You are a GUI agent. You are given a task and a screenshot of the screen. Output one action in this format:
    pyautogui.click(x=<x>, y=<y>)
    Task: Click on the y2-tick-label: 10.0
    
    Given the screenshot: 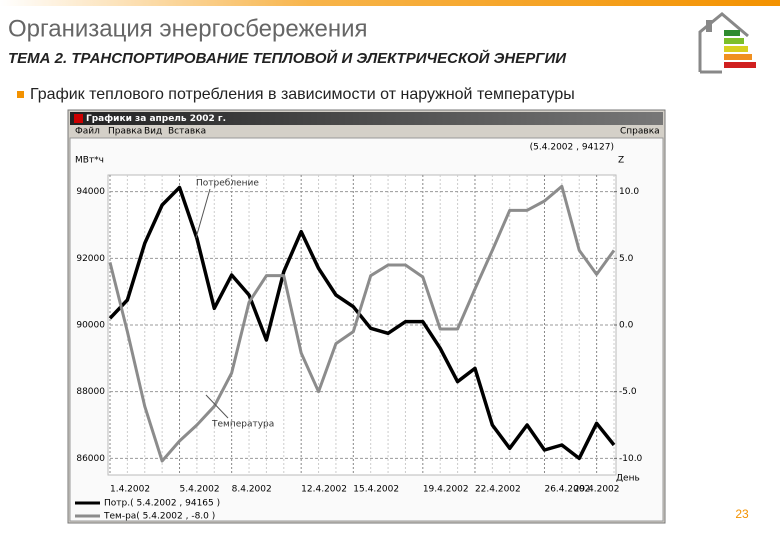 What is the action you would take?
    pyautogui.click(x=629, y=192)
    